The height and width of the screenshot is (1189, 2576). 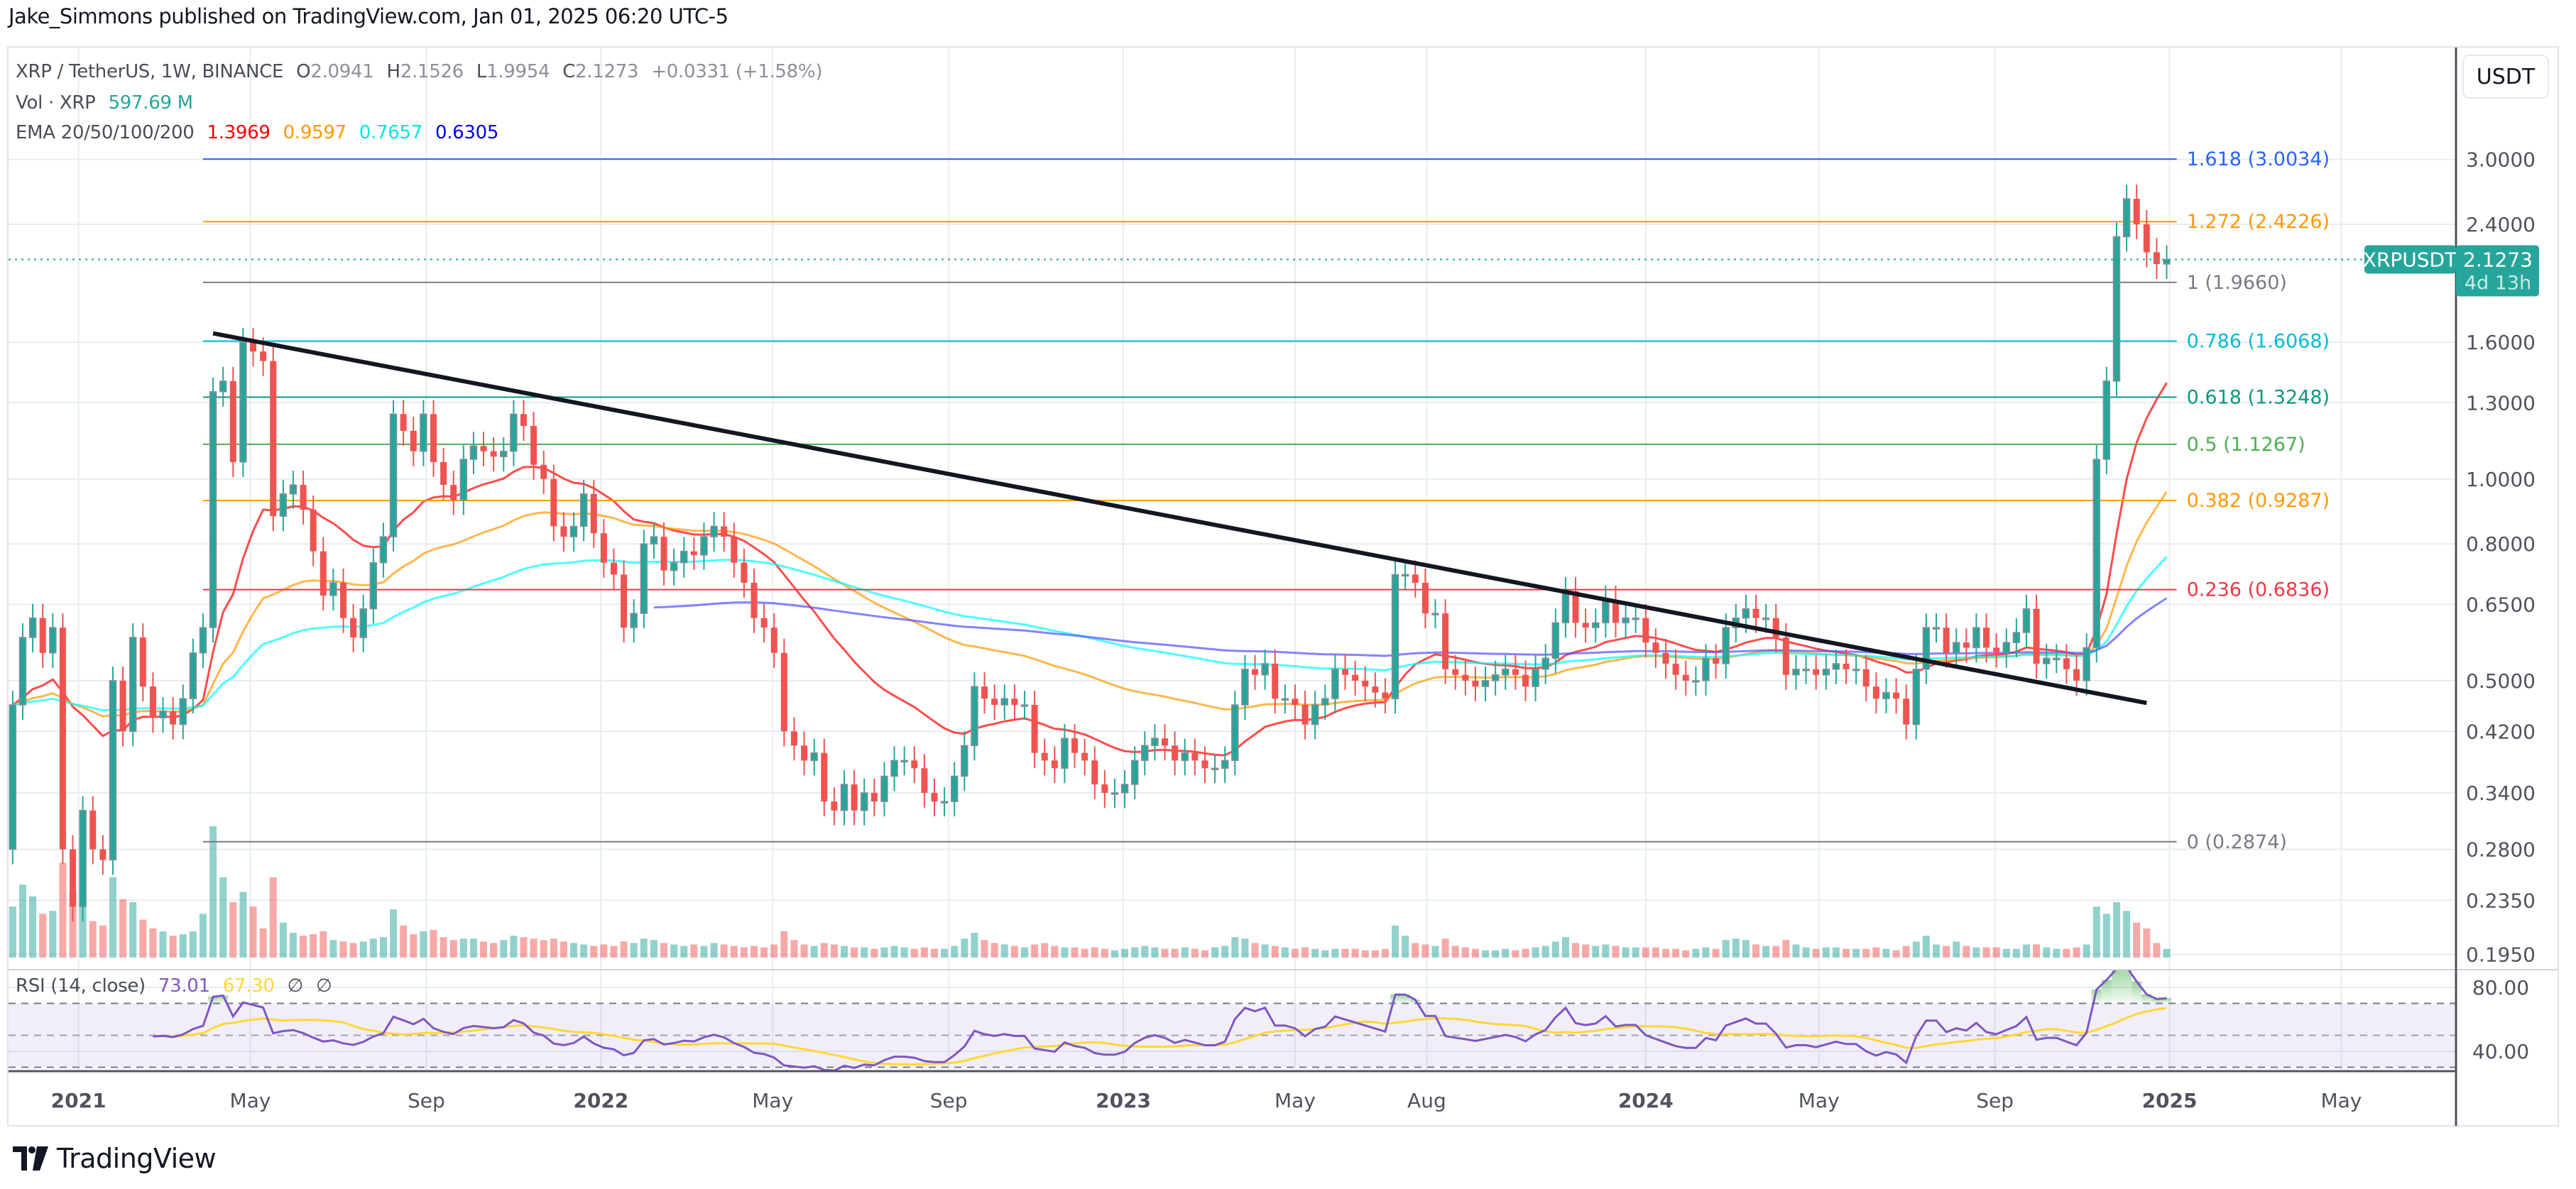 What do you see at coordinates (184, 986) in the screenshot?
I see `rsi-value: 73.01` at bounding box center [184, 986].